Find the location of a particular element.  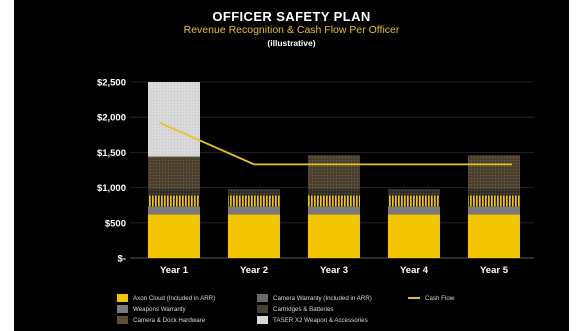

legend-label: Weapons Warranty is located at coordinates (159, 309).